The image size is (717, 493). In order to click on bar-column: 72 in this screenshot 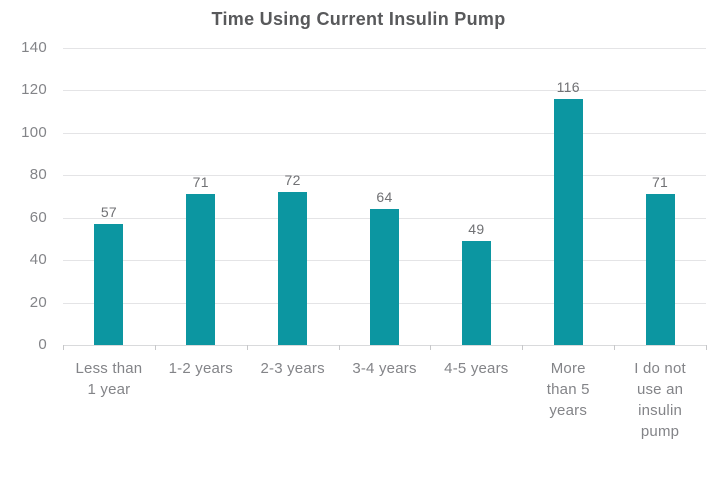, I will do `click(293, 196)`.